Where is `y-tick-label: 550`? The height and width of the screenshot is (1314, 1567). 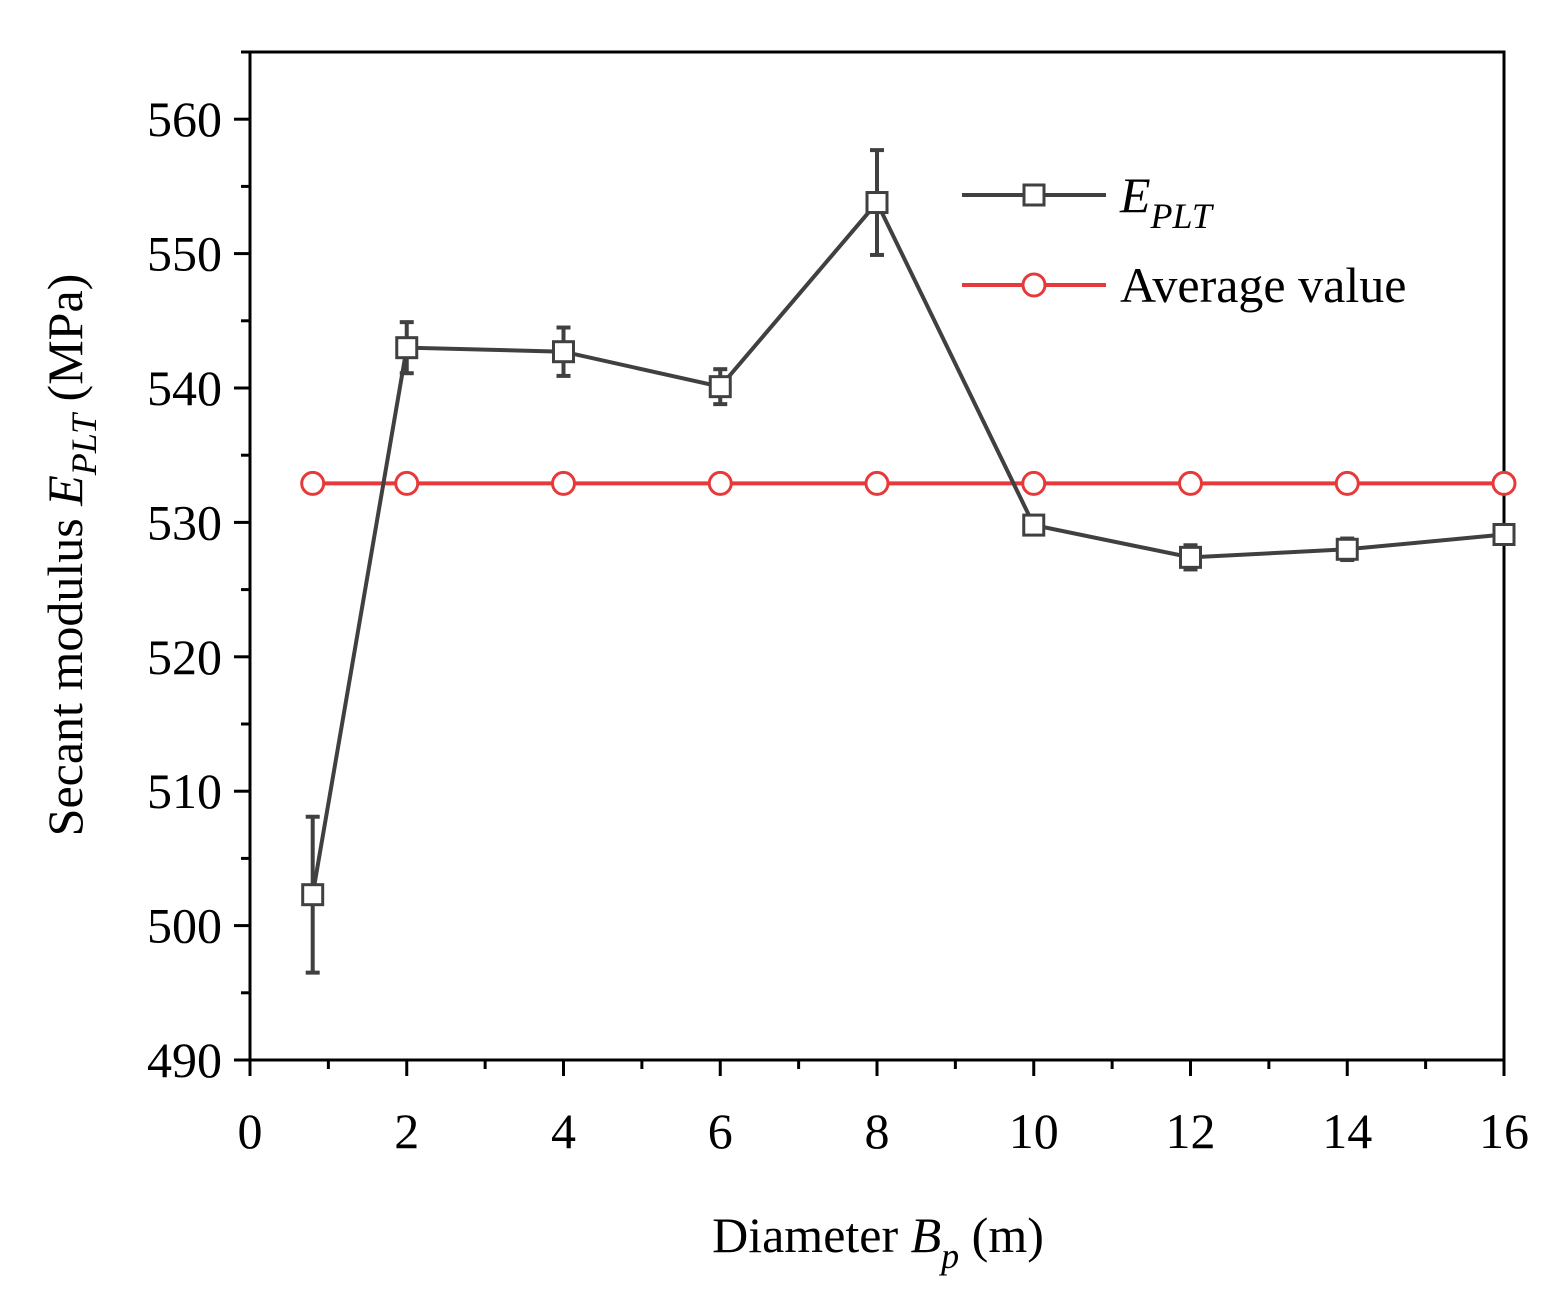 y-tick-label: 550 is located at coordinates (184, 254).